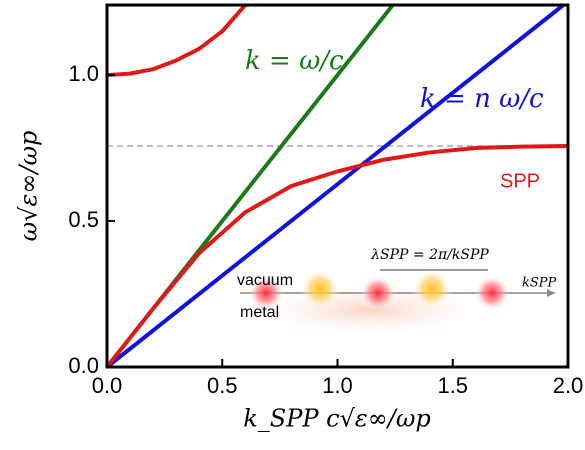 The image size is (585, 450). I want to click on arrow-head, so click(551, 293).